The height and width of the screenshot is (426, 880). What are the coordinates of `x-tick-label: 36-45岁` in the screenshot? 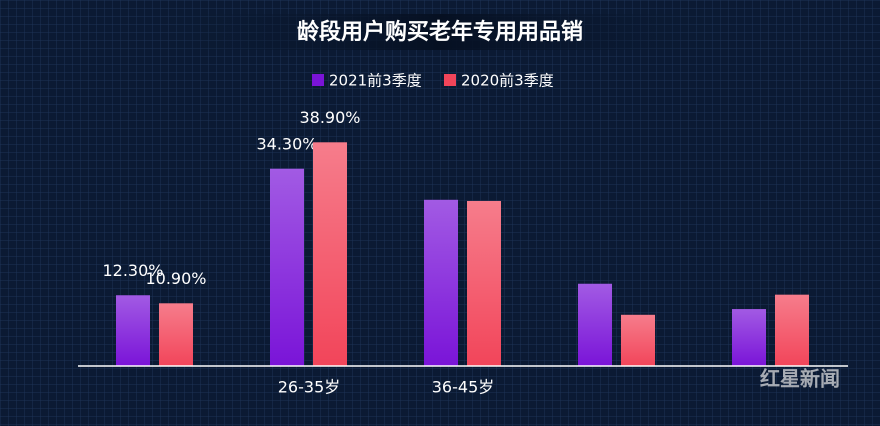 It's located at (463, 387).